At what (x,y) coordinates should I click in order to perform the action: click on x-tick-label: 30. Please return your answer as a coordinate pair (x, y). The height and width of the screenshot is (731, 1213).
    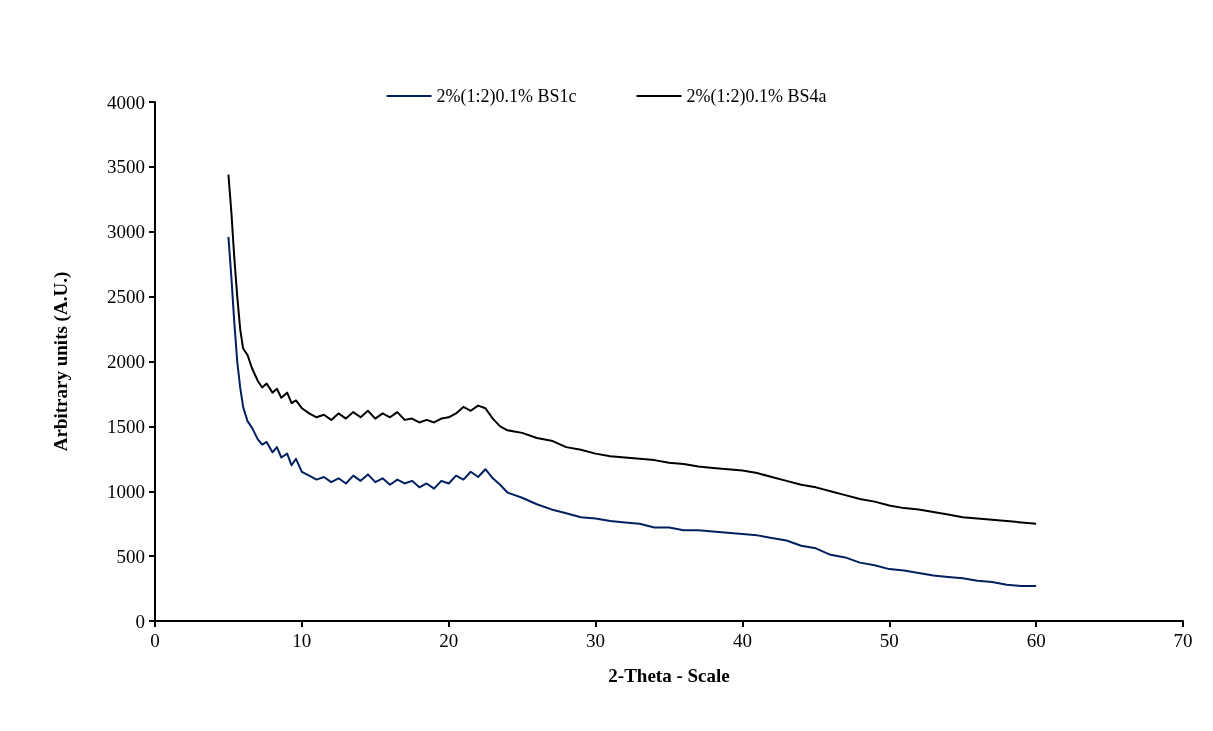
    Looking at the image, I should click on (596, 640).